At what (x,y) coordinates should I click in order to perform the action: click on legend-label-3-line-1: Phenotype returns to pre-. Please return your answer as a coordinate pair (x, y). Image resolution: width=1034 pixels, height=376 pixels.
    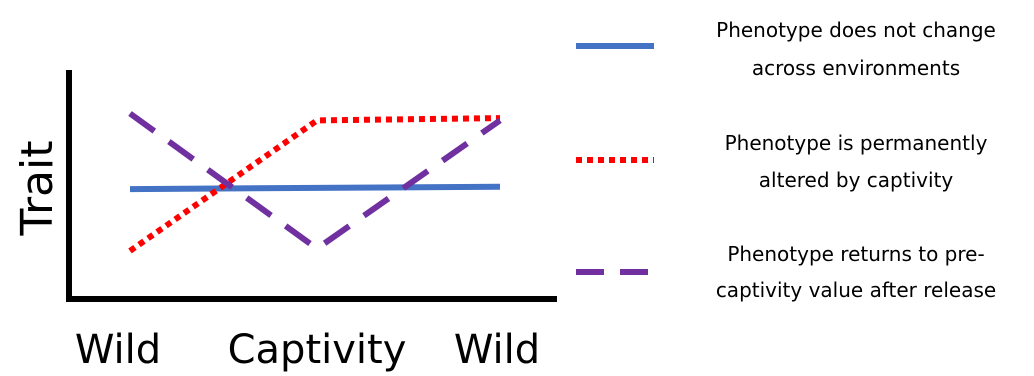
    Looking at the image, I should click on (855, 254).